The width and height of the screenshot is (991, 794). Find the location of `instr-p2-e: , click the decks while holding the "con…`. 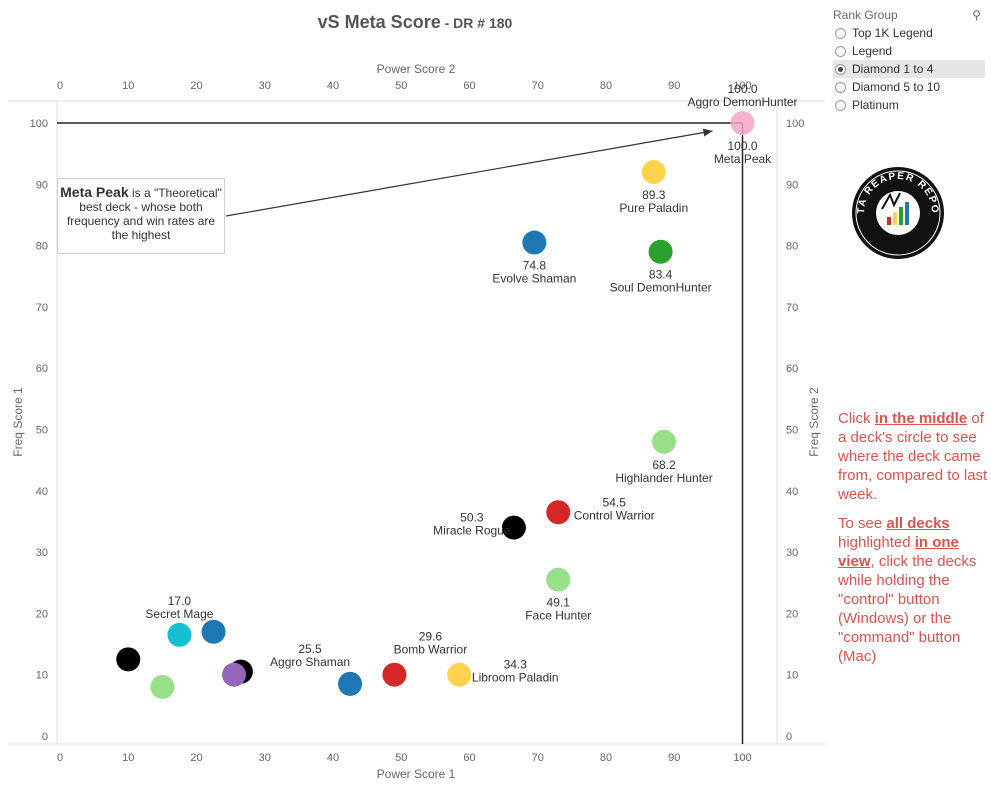

instr-p2-e: , click the decks while holding the "con… is located at coordinates (907, 609).